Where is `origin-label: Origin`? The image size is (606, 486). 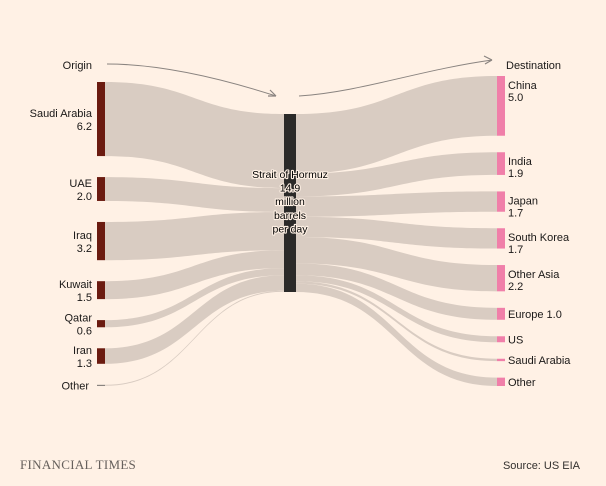 origin-label: Origin is located at coordinates (77, 66).